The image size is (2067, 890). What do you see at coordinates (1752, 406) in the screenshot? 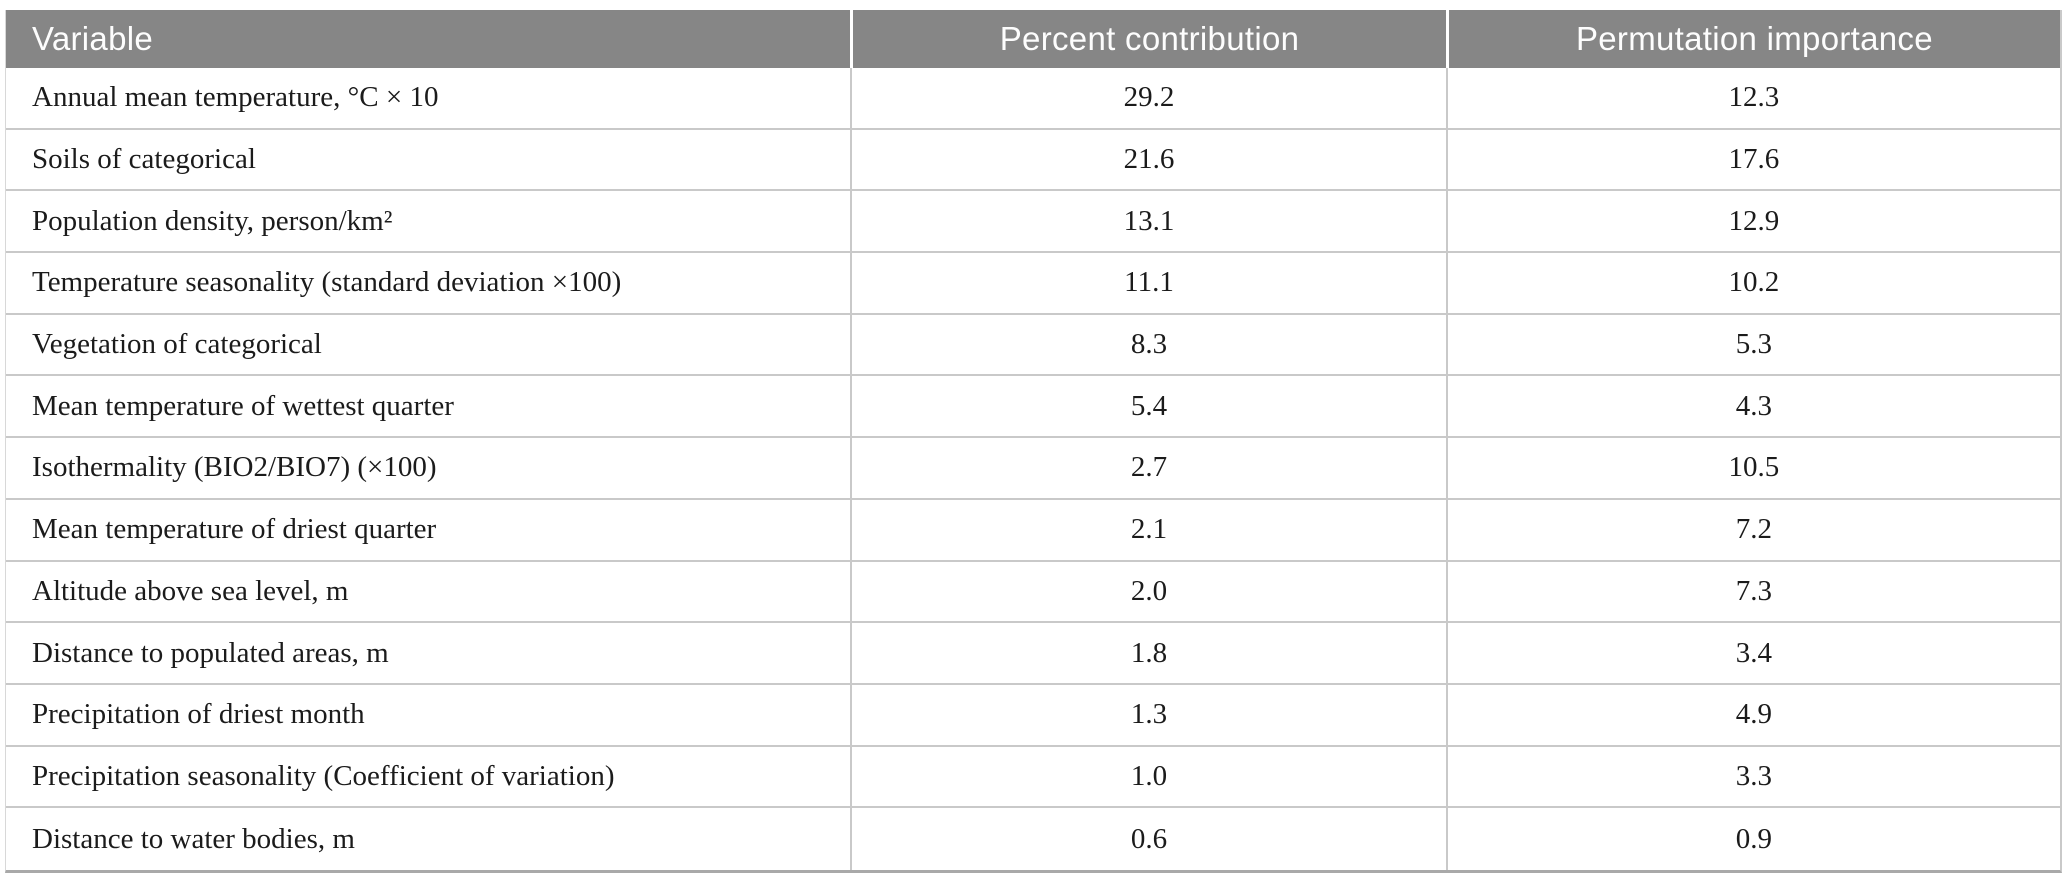
I see `permutation-importance-cell: 4.3` at bounding box center [1752, 406].